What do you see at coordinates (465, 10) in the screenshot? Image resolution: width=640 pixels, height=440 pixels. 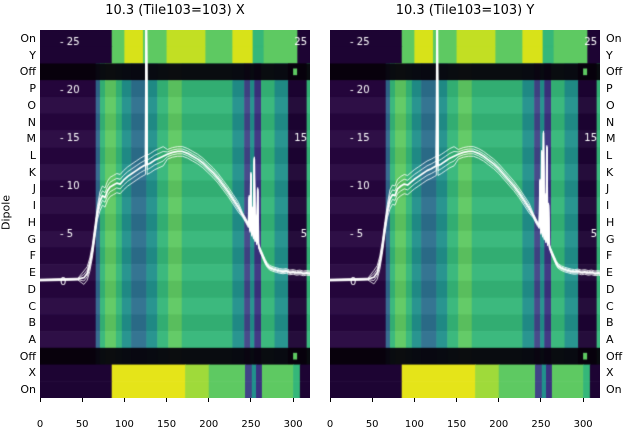 I see `panel-title-y: 10.3 (Tile103=103) Y` at bounding box center [465, 10].